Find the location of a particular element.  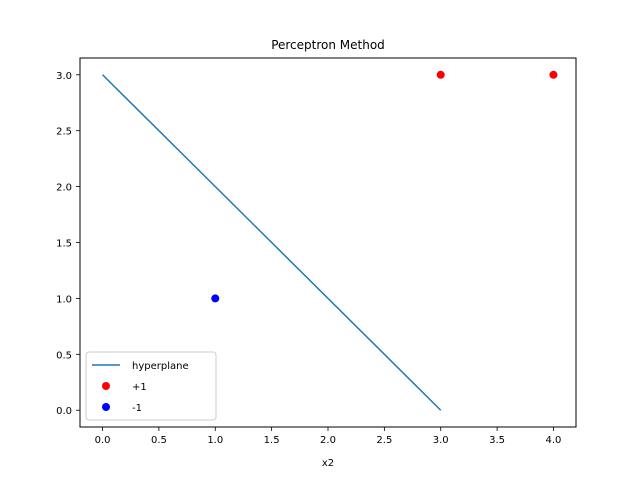

legend-label: +1 is located at coordinates (139, 387).